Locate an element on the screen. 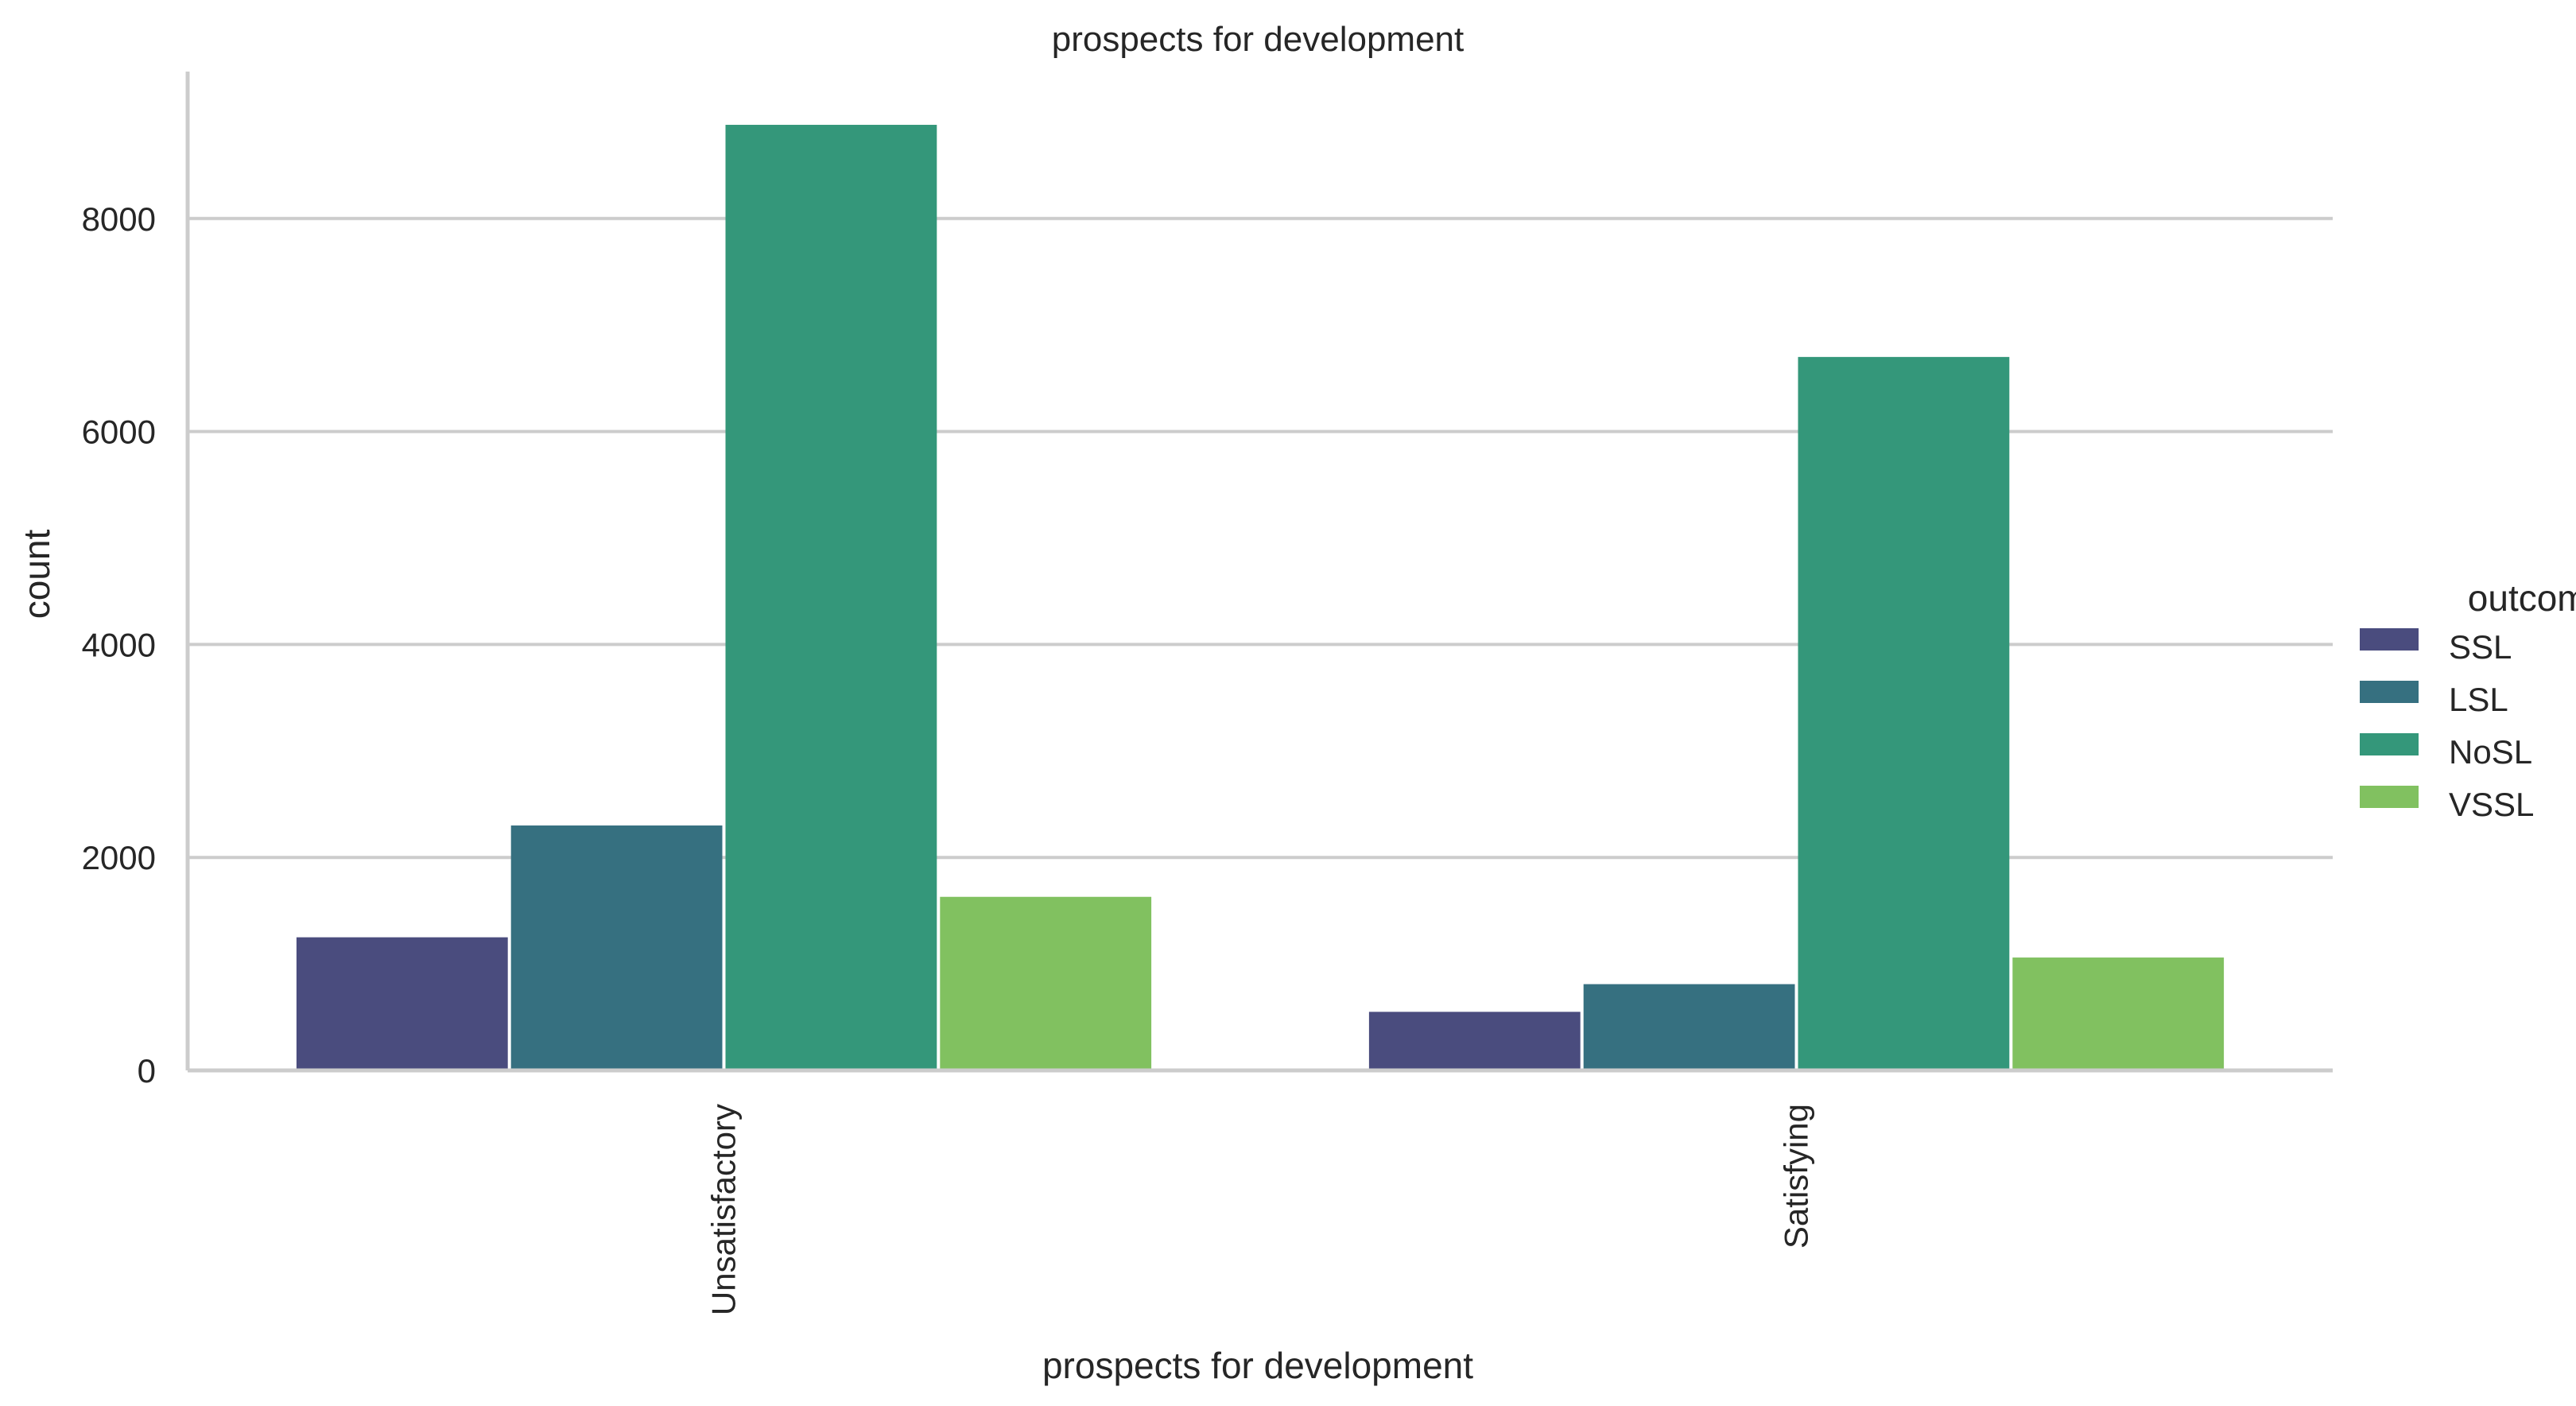 This screenshot has height=1406, width=2576. legend: outcome SSL LSL NoSL VSSL is located at coordinates (2468, 700).